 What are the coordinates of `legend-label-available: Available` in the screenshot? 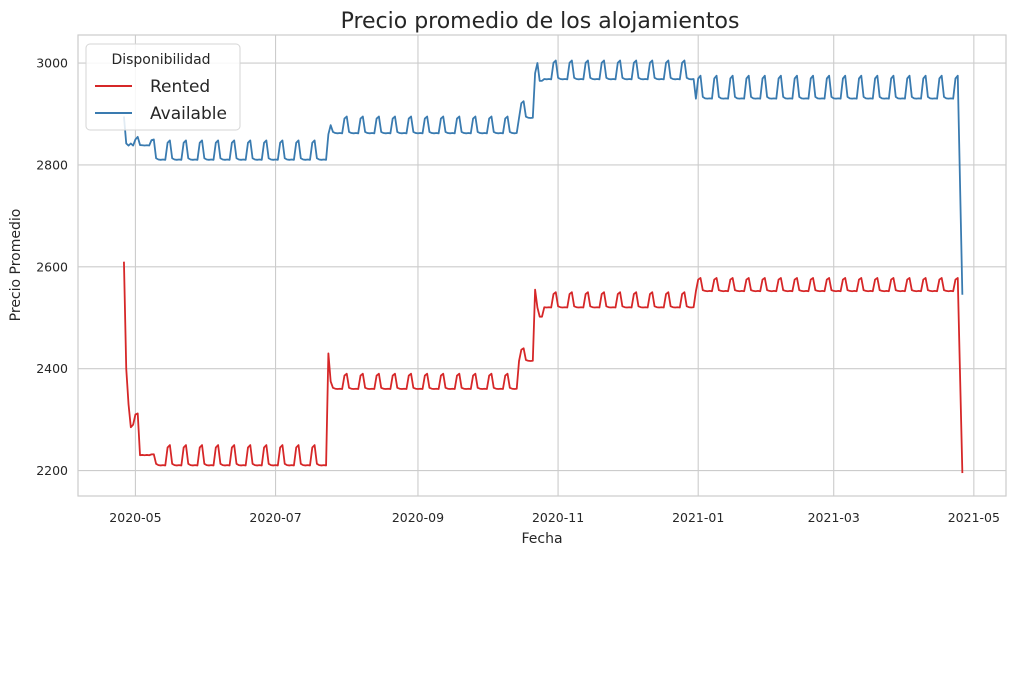 It's located at (188, 114).